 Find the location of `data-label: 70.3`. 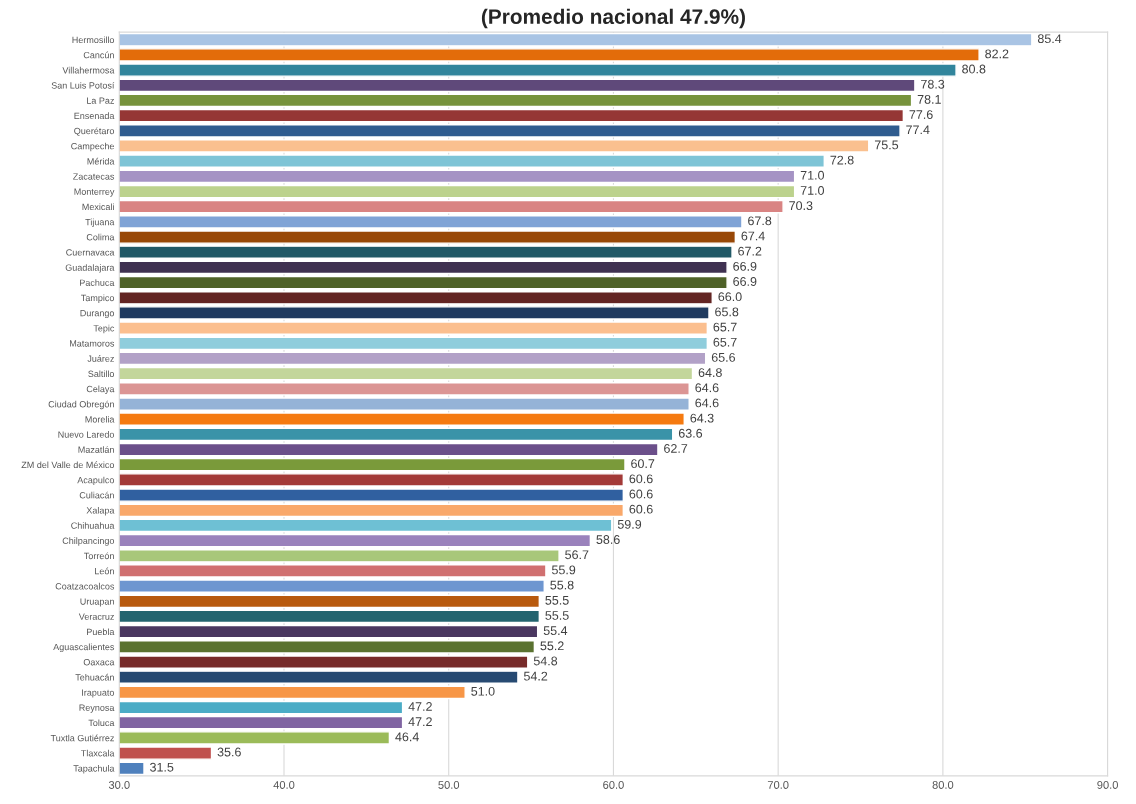

data-label: 70.3 is located at coordinates (801, 206).